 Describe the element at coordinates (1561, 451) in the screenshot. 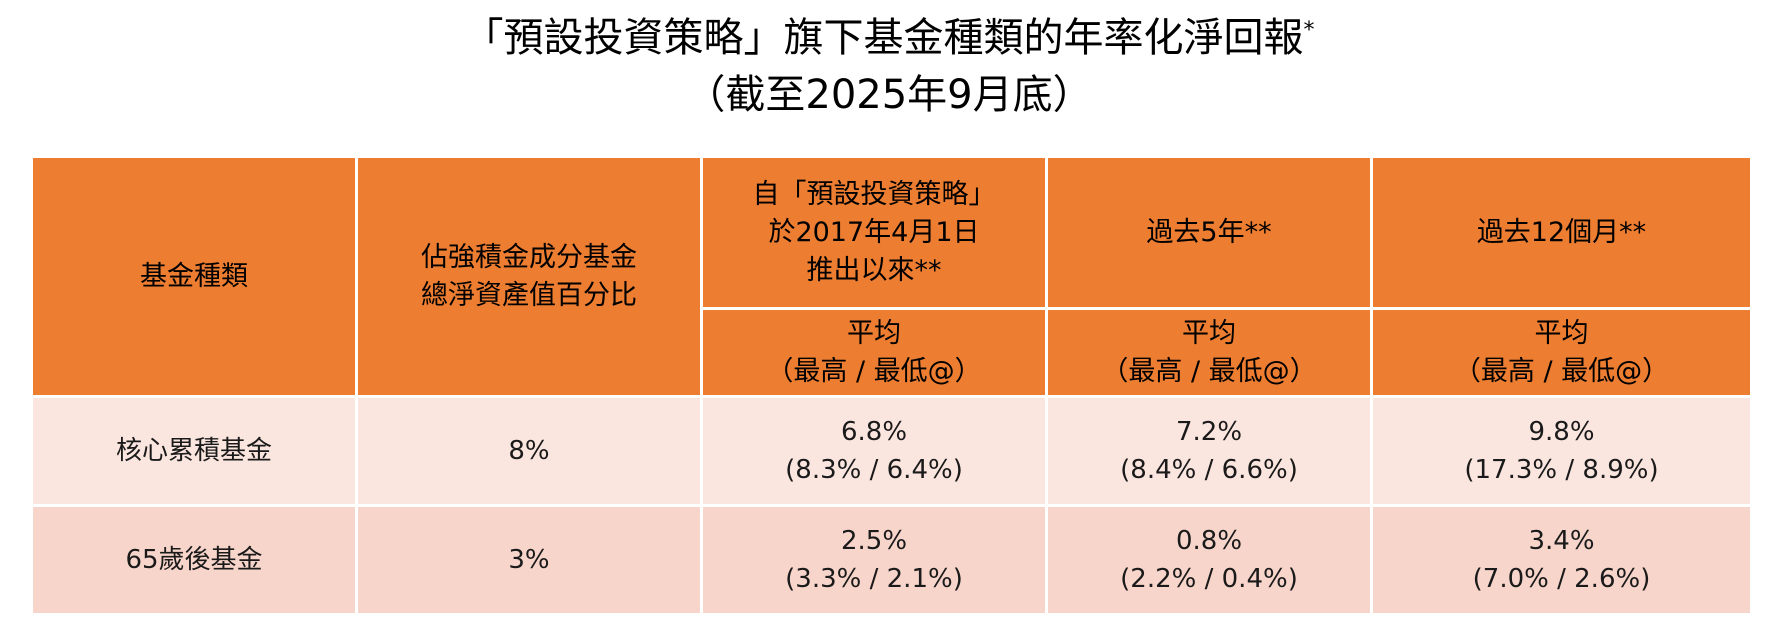

I see `cell-past-12-months: 9.8% (17.3% / 8.9%)` at that location.